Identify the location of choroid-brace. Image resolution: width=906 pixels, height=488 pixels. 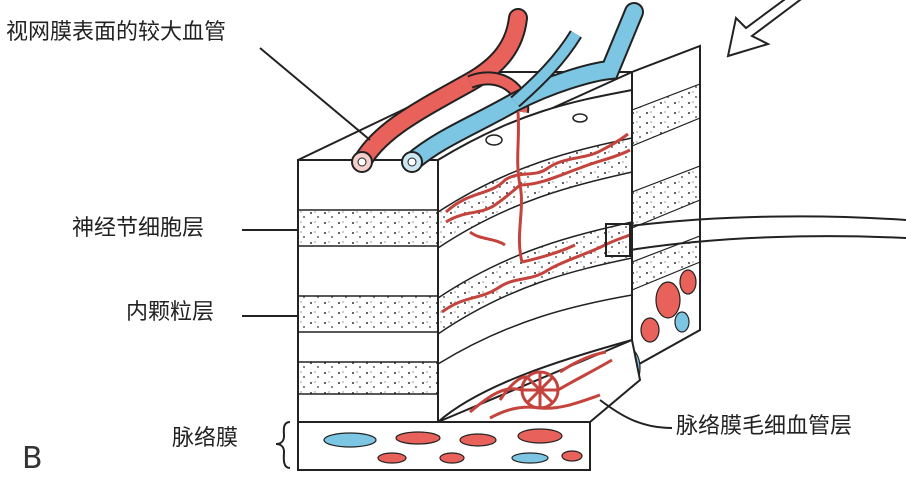
(283, 445).